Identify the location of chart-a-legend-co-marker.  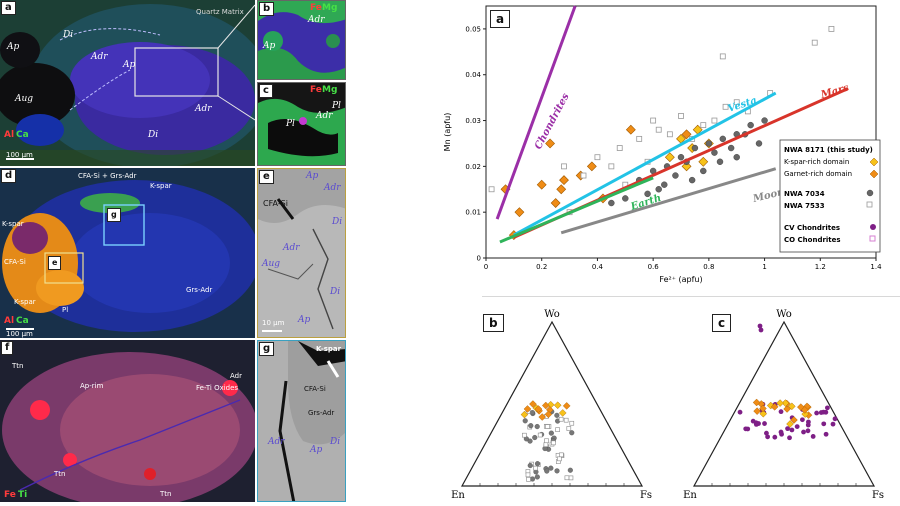
(872, 238).